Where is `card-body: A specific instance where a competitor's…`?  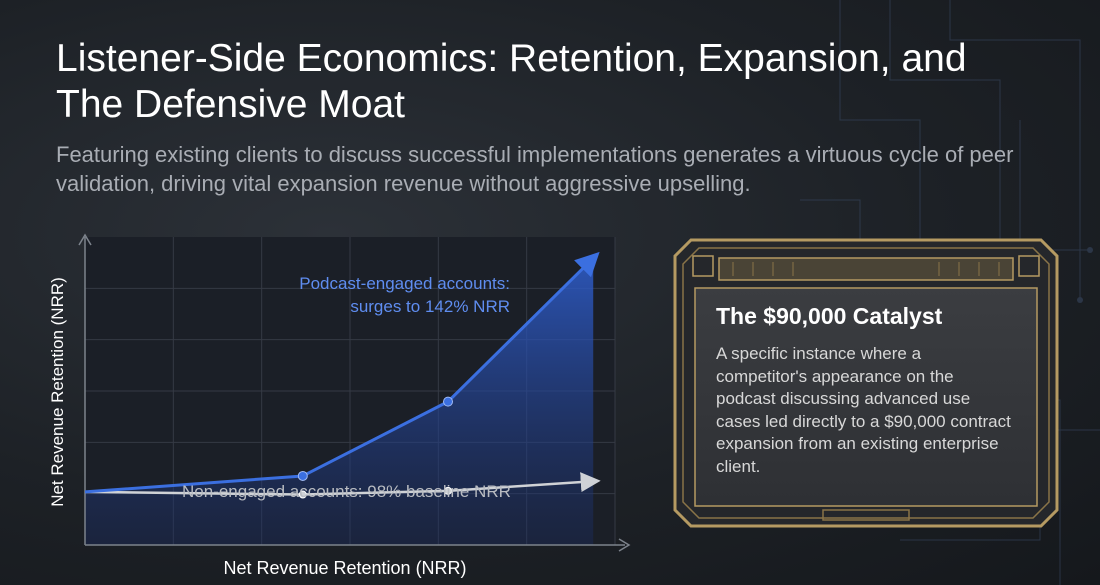 card-body: A specific instance where a competitor's… is located at coordinates (863, 410).